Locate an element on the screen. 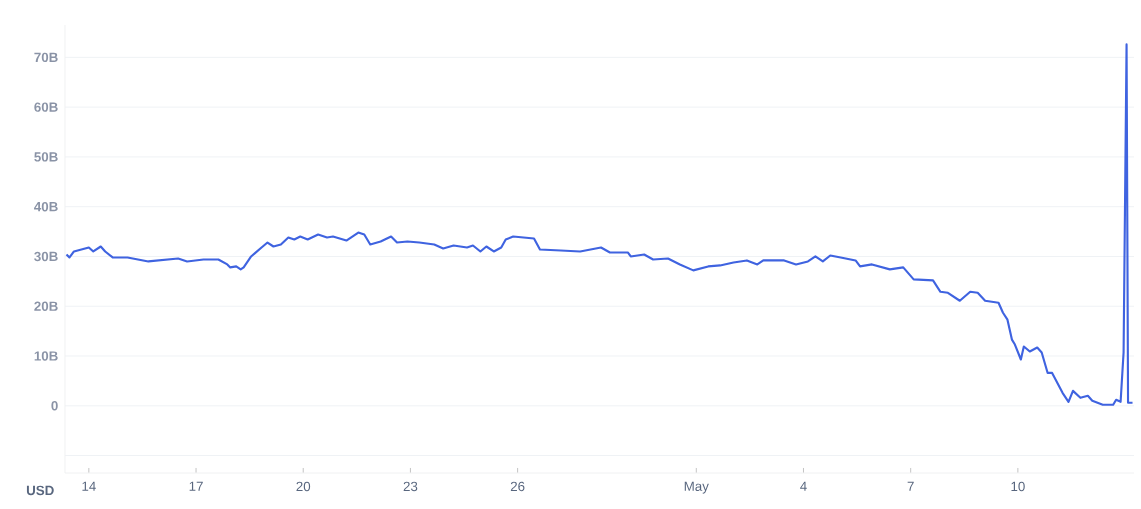 This screenshot has height=509, width=1141. y-axis-title: USD is located at coordinates (40, 490).